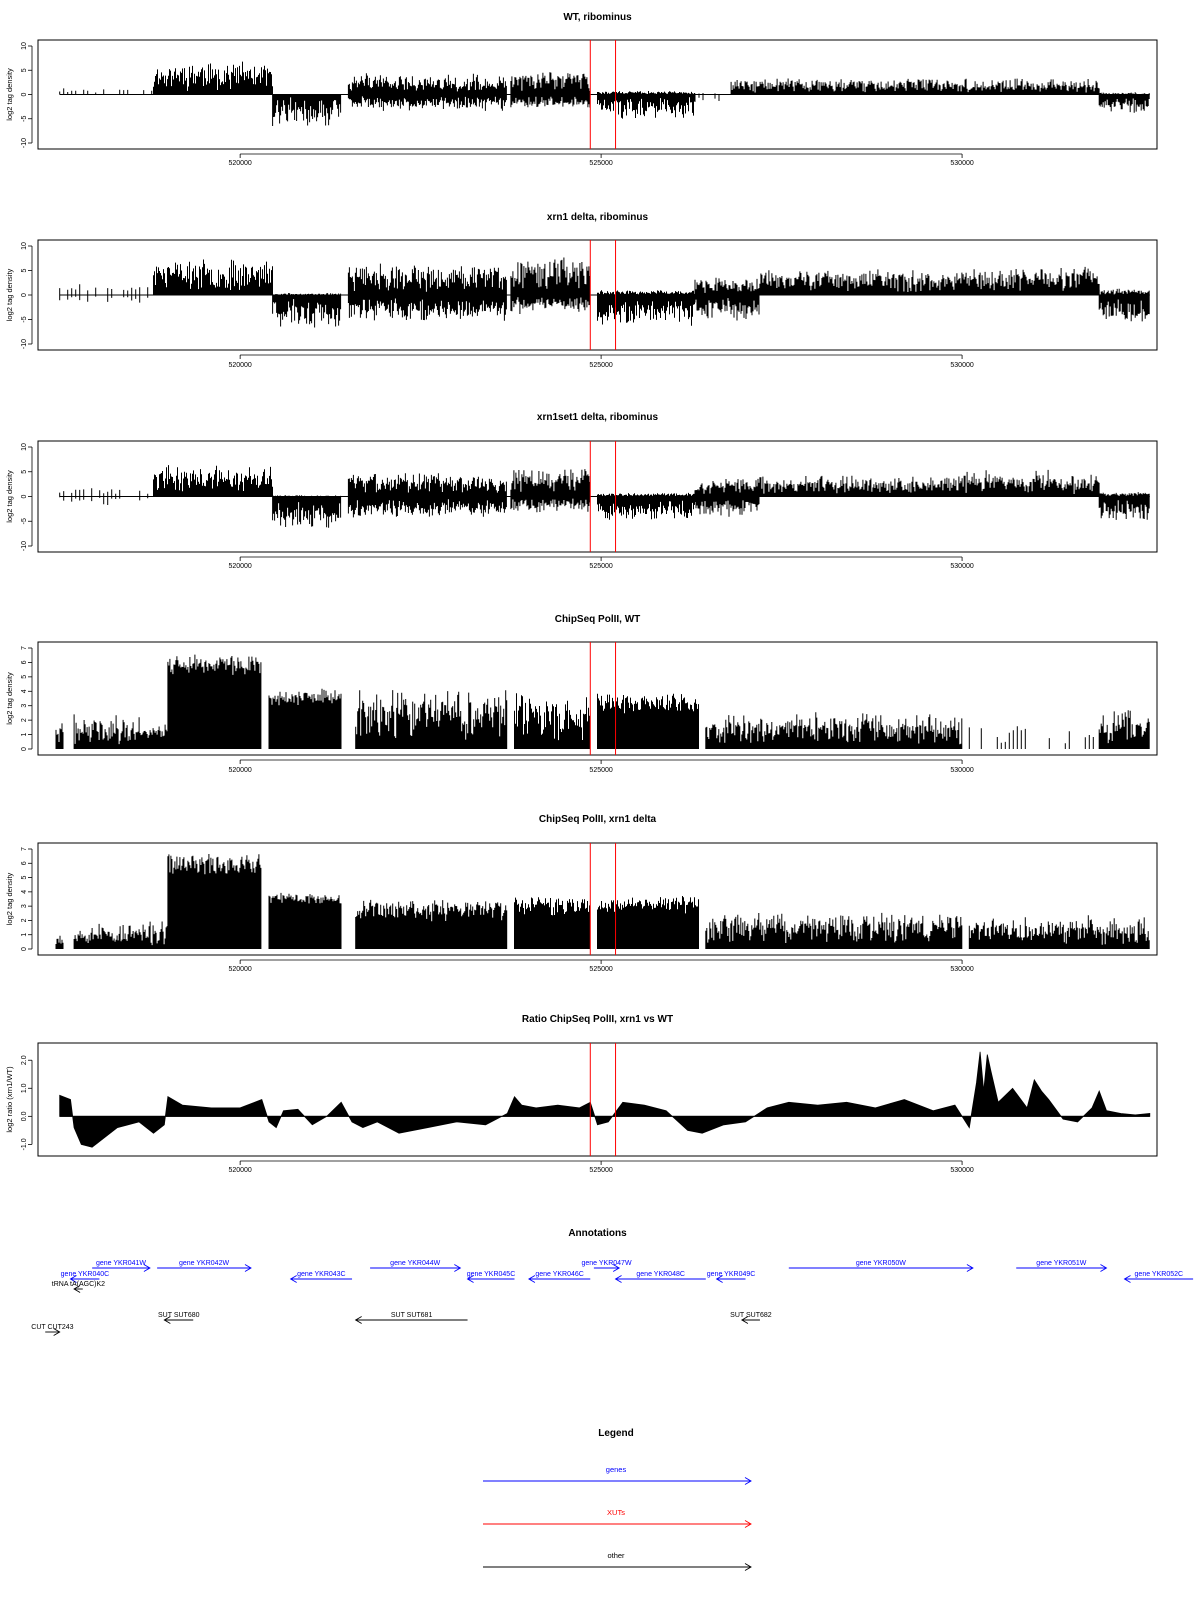 The image size is (1200, 1600). I want to click on y-tick-label: 3, so click(24, 906).